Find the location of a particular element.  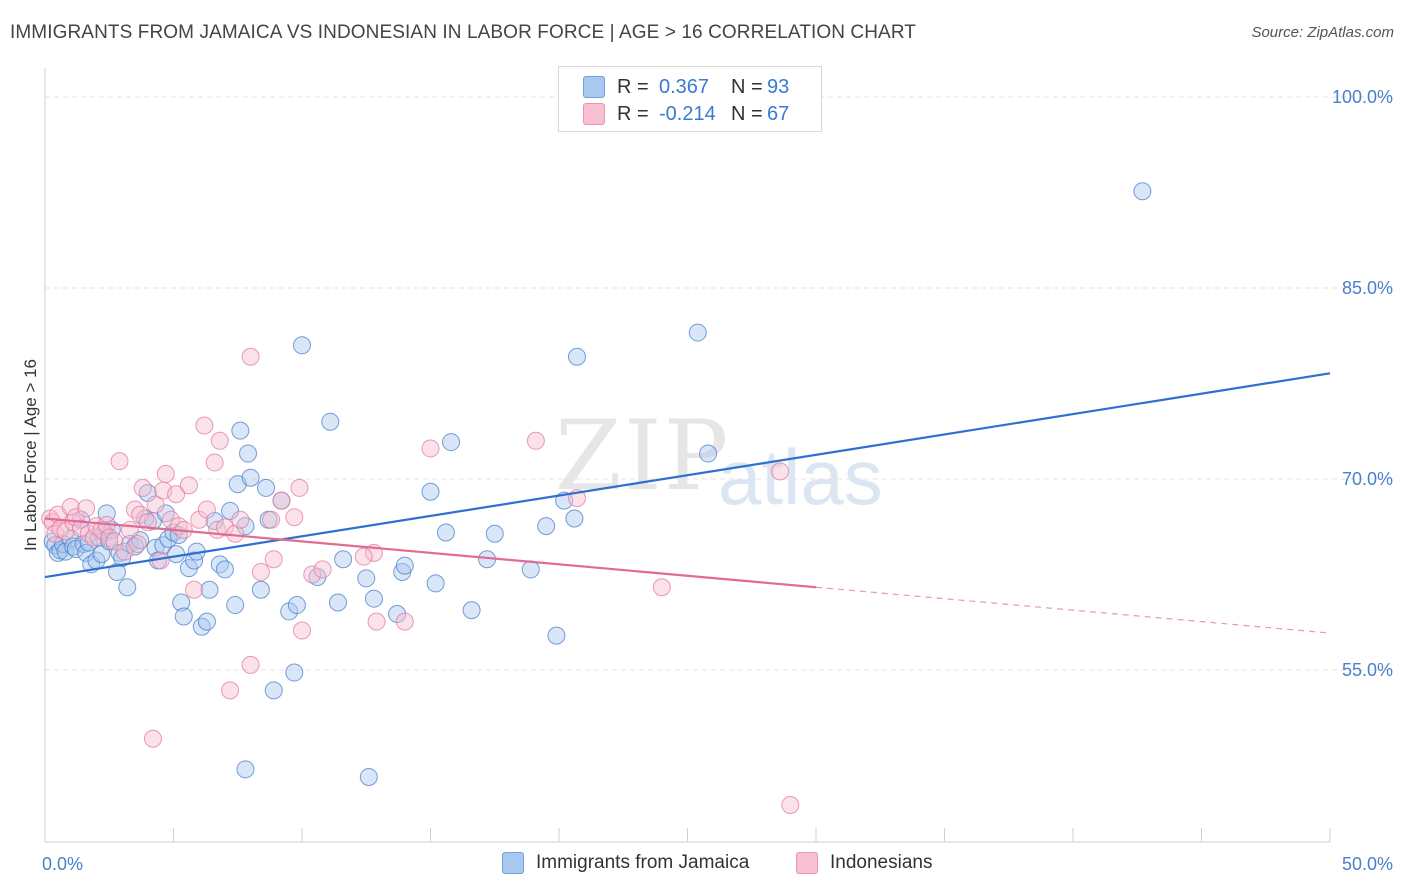

legend-item-indonesians: Indonesians is located at coordinates (864, 863).